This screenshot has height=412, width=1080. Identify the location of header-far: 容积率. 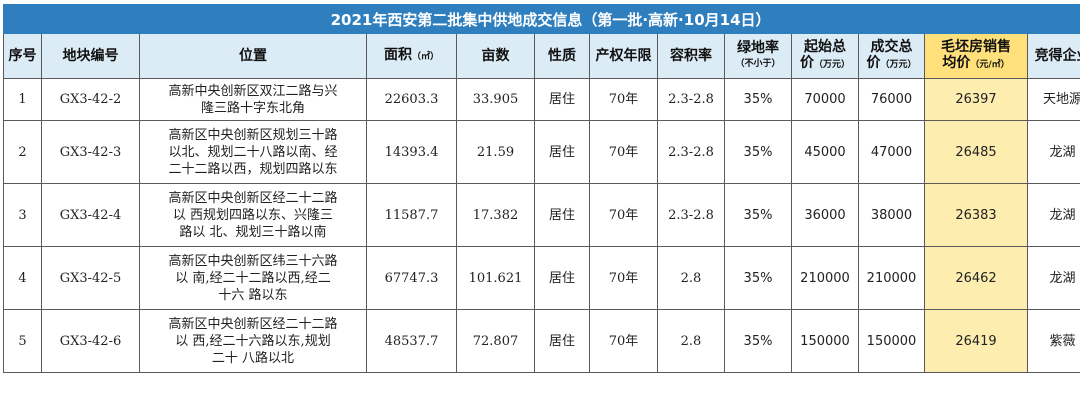
(691, 56).